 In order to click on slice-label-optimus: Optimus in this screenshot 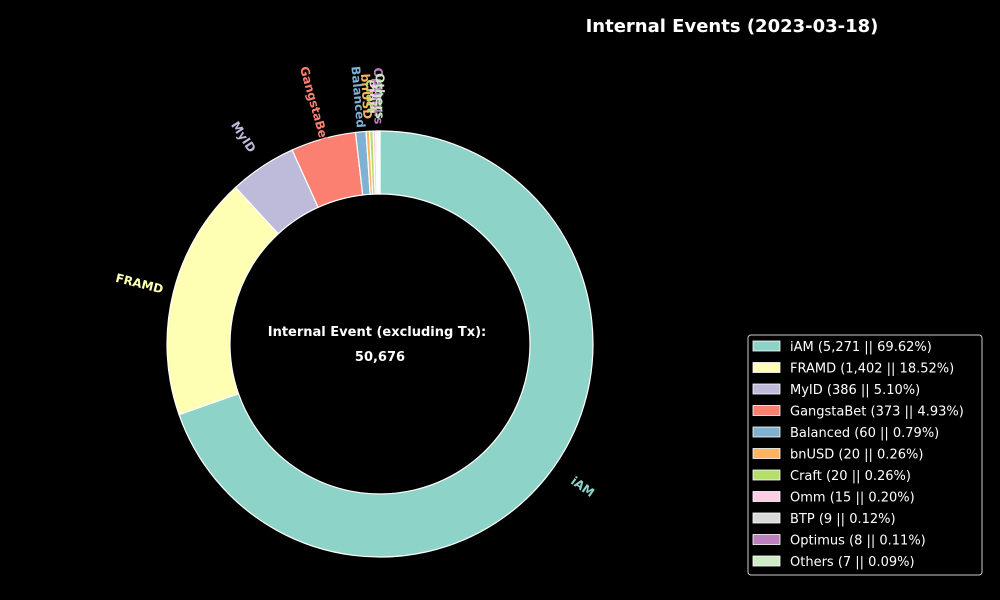, I will do `click(378, 96)`.